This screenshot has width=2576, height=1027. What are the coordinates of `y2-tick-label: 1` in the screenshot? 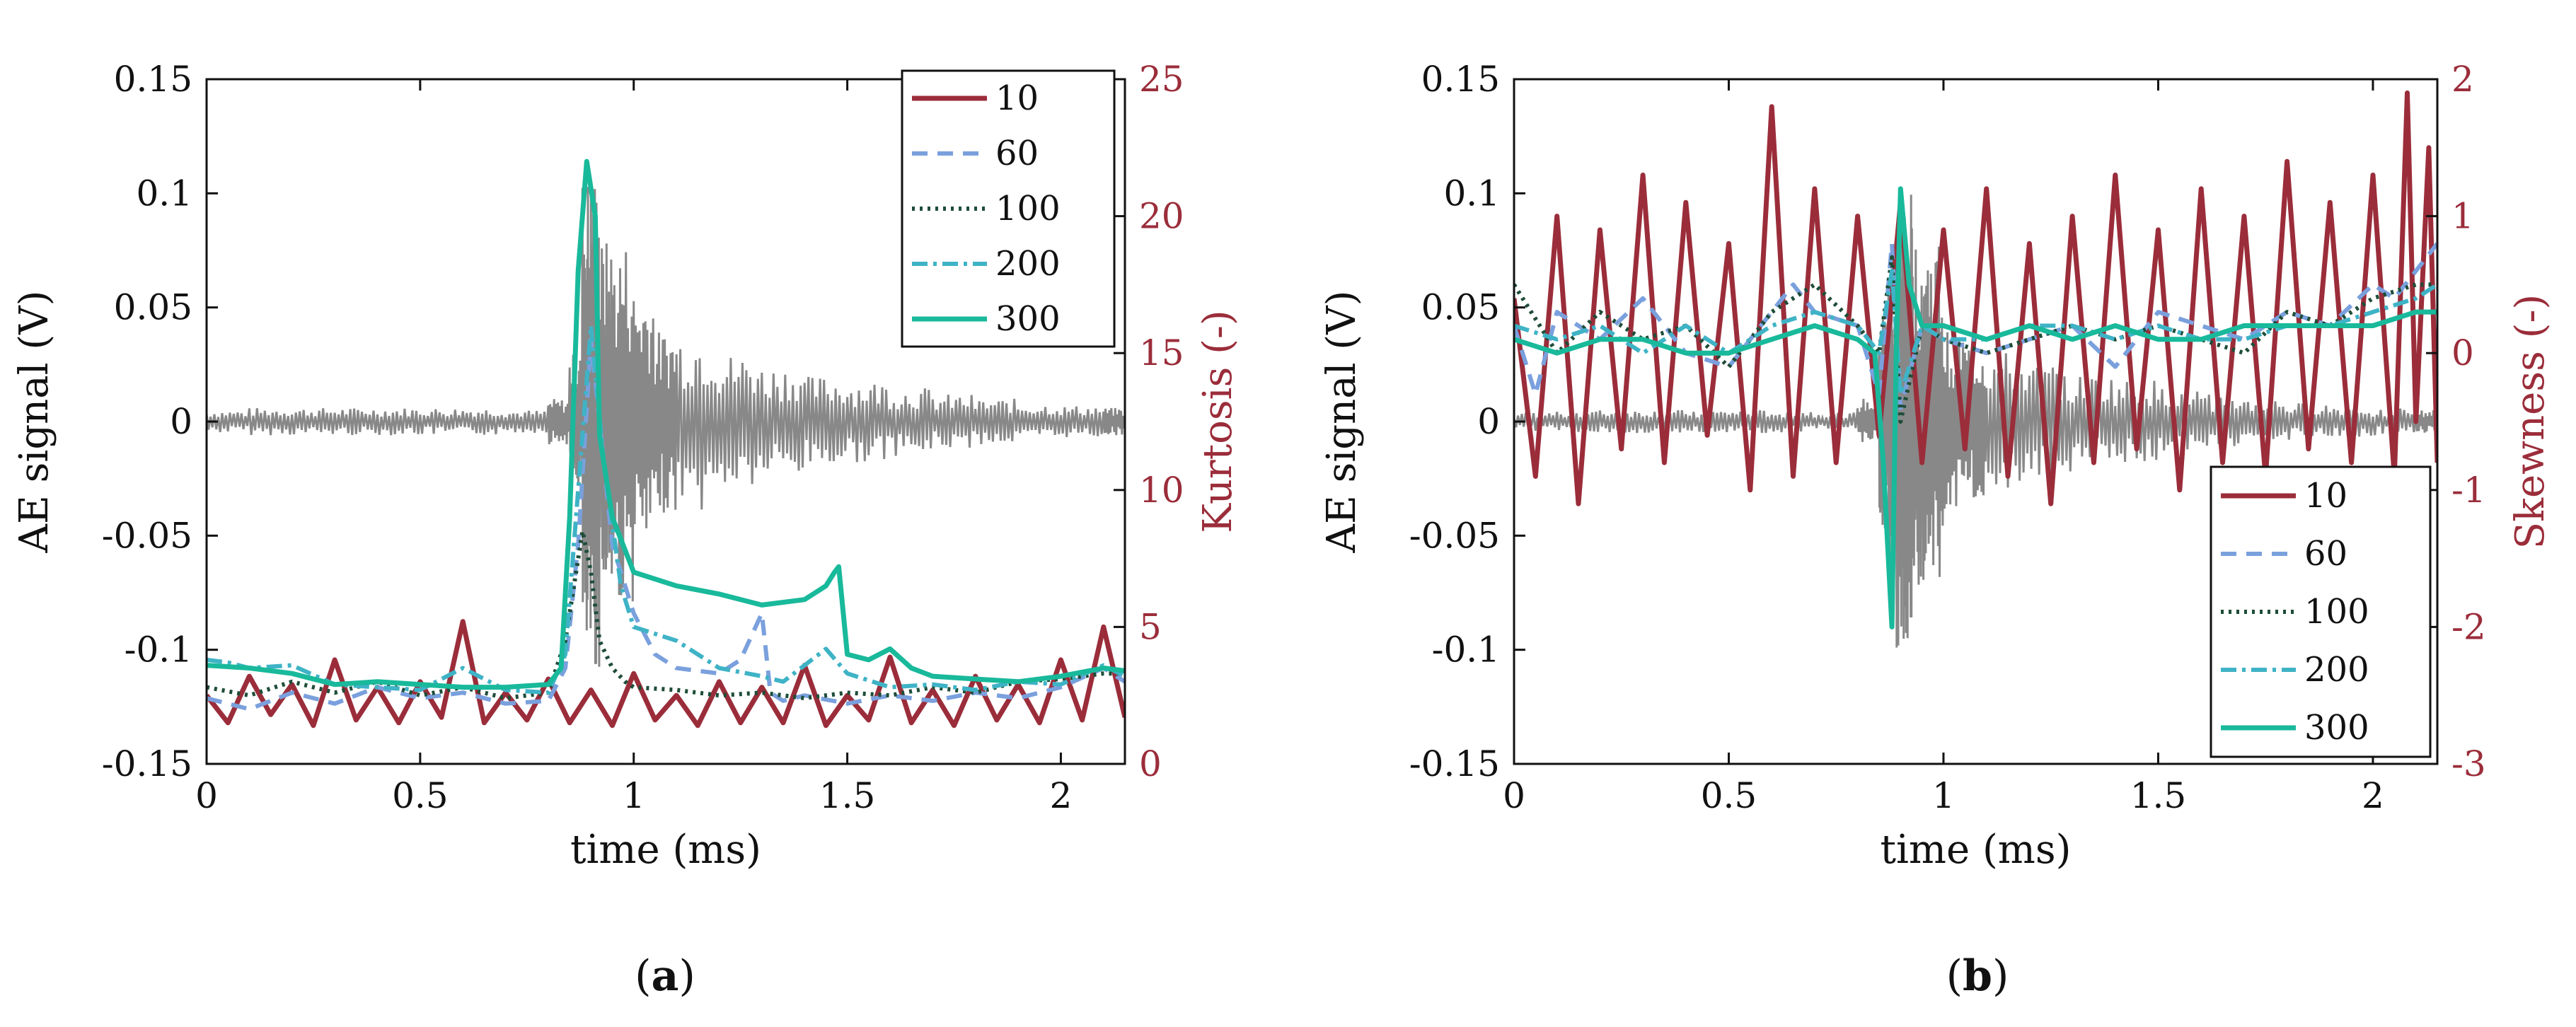 It's located at (2462, 216).